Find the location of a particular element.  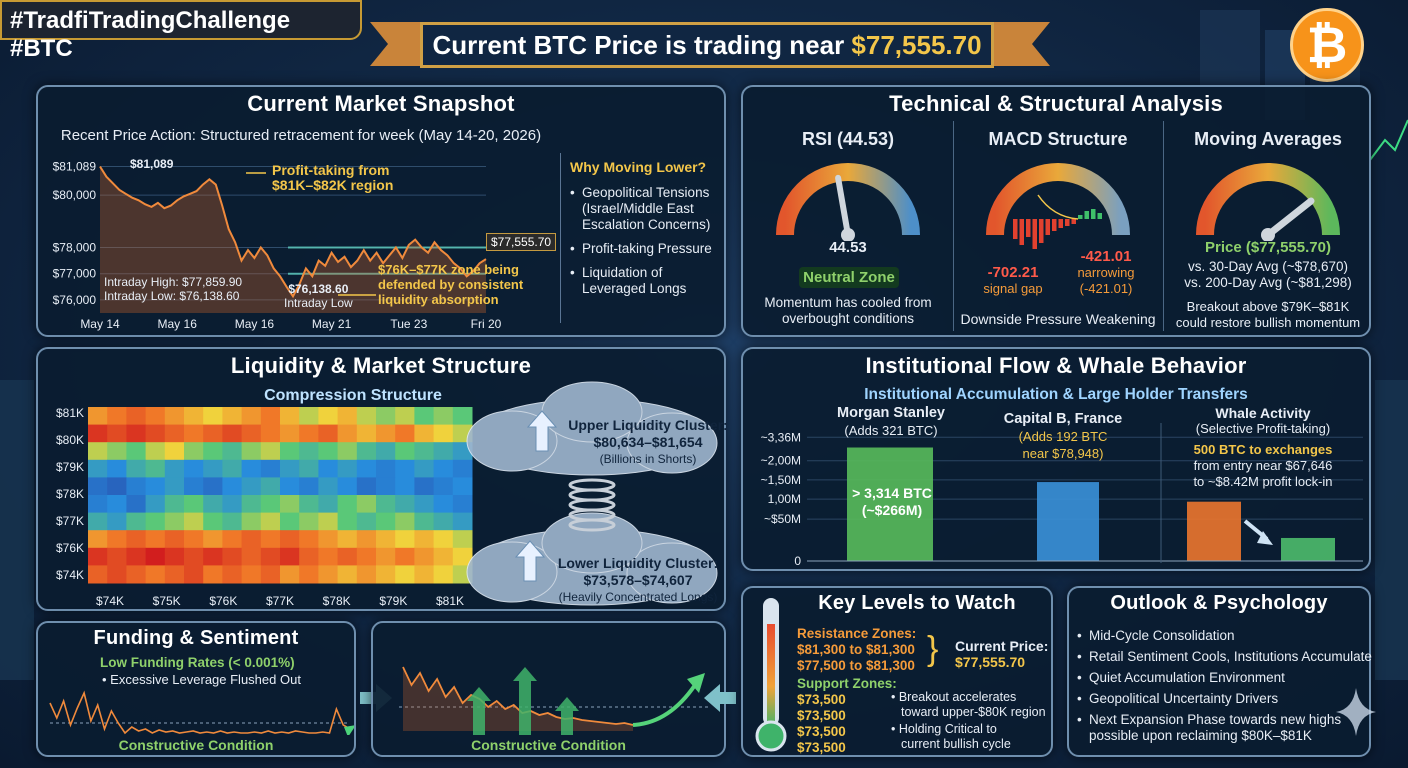

x-tick-label: Tue 23 is located at coordinates (408, 324).